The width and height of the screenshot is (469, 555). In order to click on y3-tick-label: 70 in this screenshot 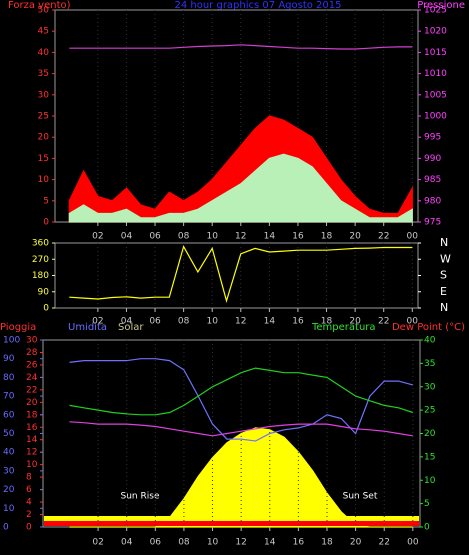, I will do `click(9, 397)`.